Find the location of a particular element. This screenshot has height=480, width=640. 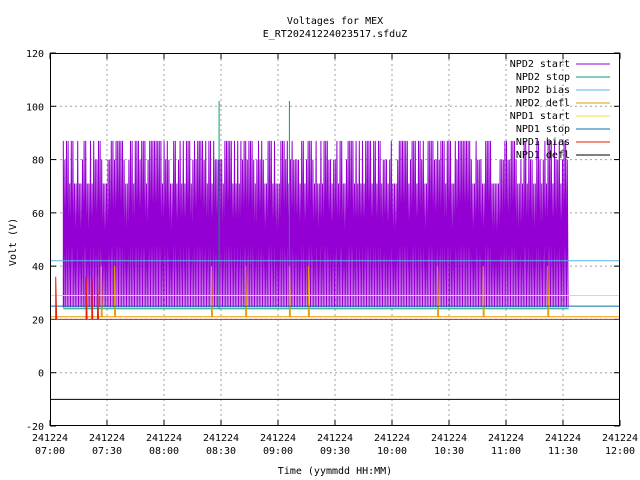

y-tick-label: 0 is located at coordinates (41, 374).